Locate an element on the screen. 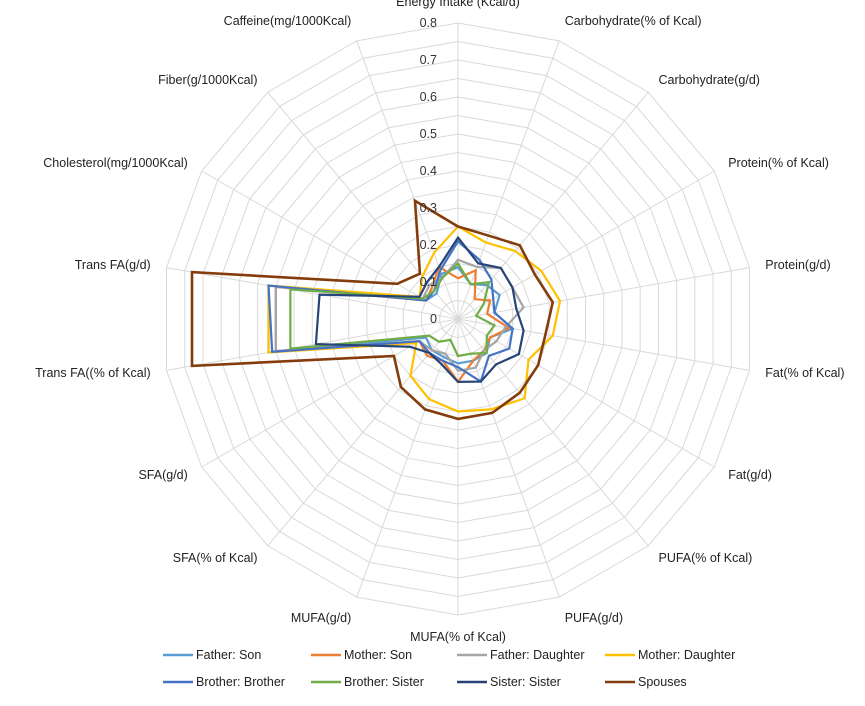 The image size is (865, 706). axis-label-pufa-g-d: PUFA(g/d) is located at coordinates (594, 618).